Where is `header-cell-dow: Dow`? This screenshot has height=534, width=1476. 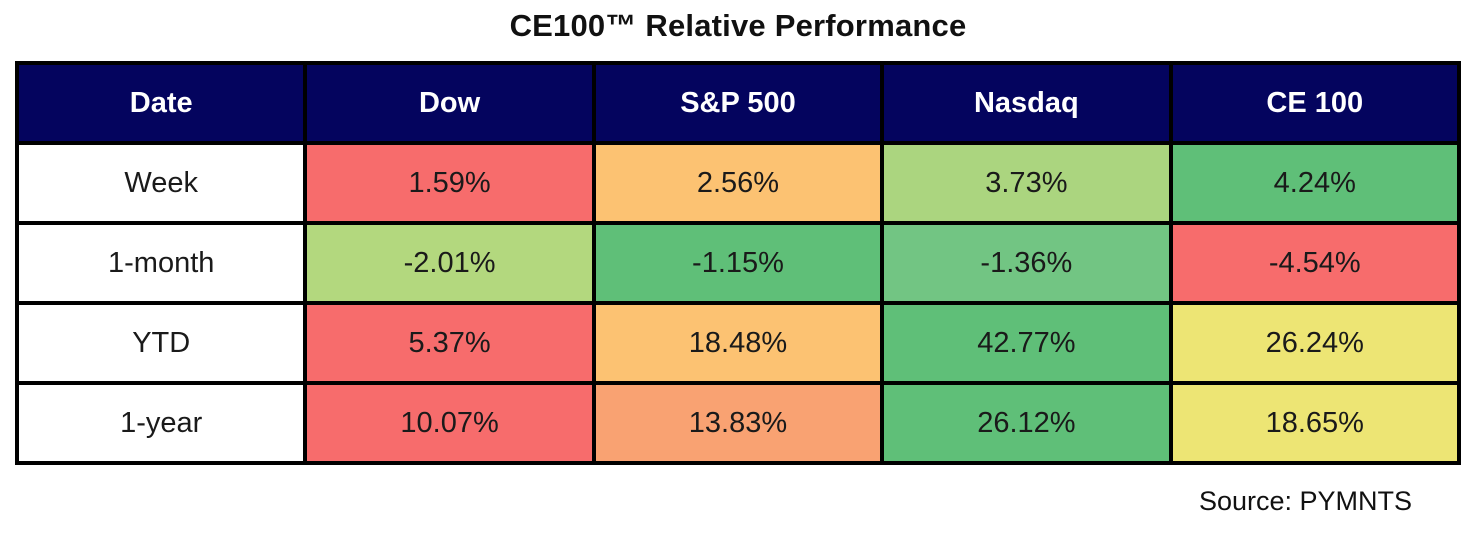 header-cell-dow: Dow is located at coordinates (449, 103).